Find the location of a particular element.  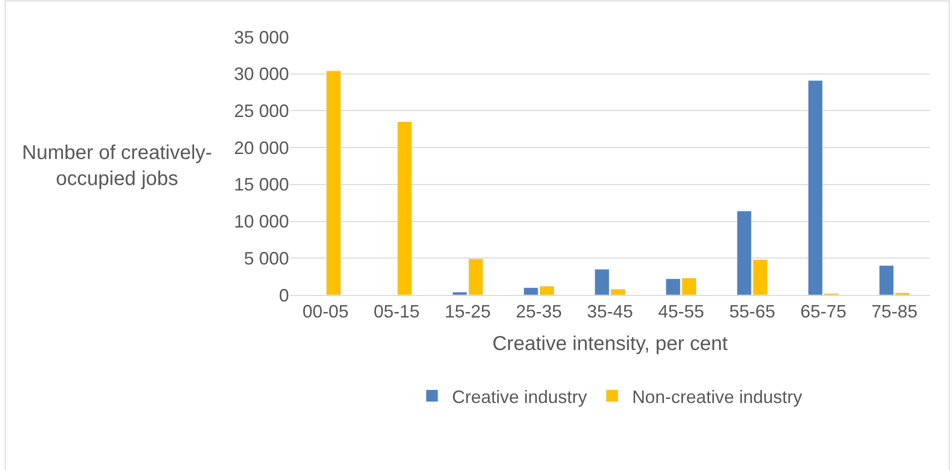

y-tick-label: 0 is located at coordinates (283, 295).